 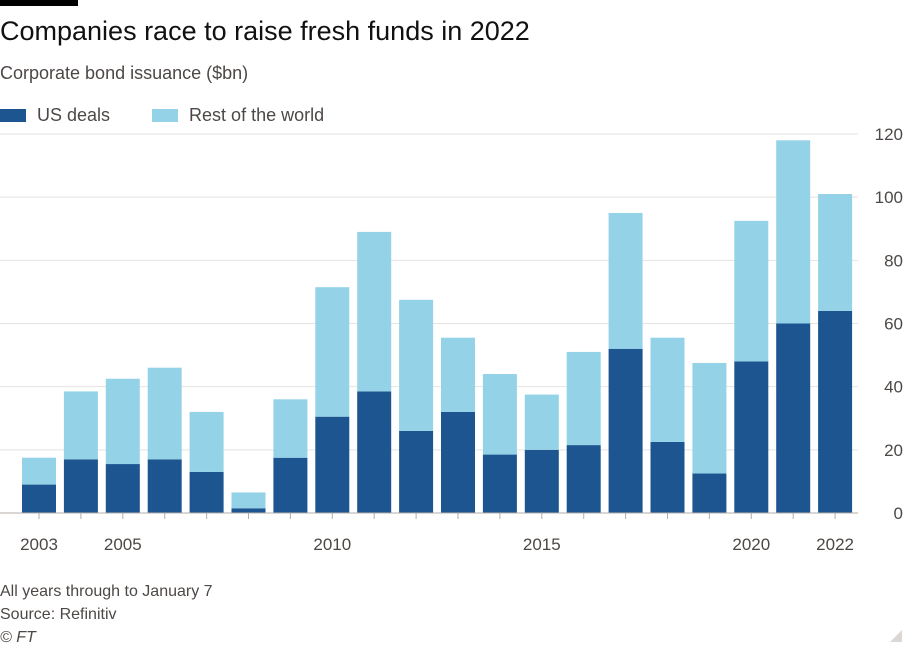 What do you see at coordinates (889, 197) in the screenshot?
I see `y-tick-label-100: 100` at bounding box center [889, 197].